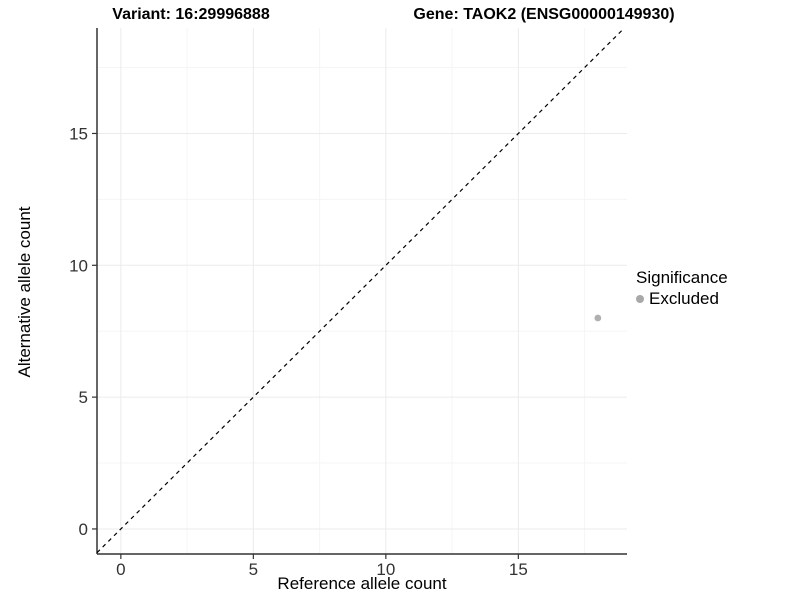 The height and width of the screenshot is (600, 800). Describe the element at coordinates (191, 14) in the screenshot. I see `variant-title: Variant: 16:29996888` at that location.